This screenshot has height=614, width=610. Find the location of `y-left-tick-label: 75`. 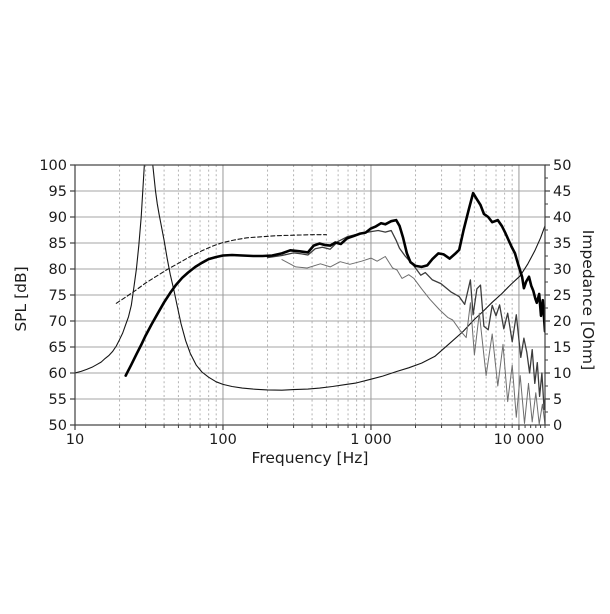

y-left-tick-label: 75 is located at coordinates (58, 296).